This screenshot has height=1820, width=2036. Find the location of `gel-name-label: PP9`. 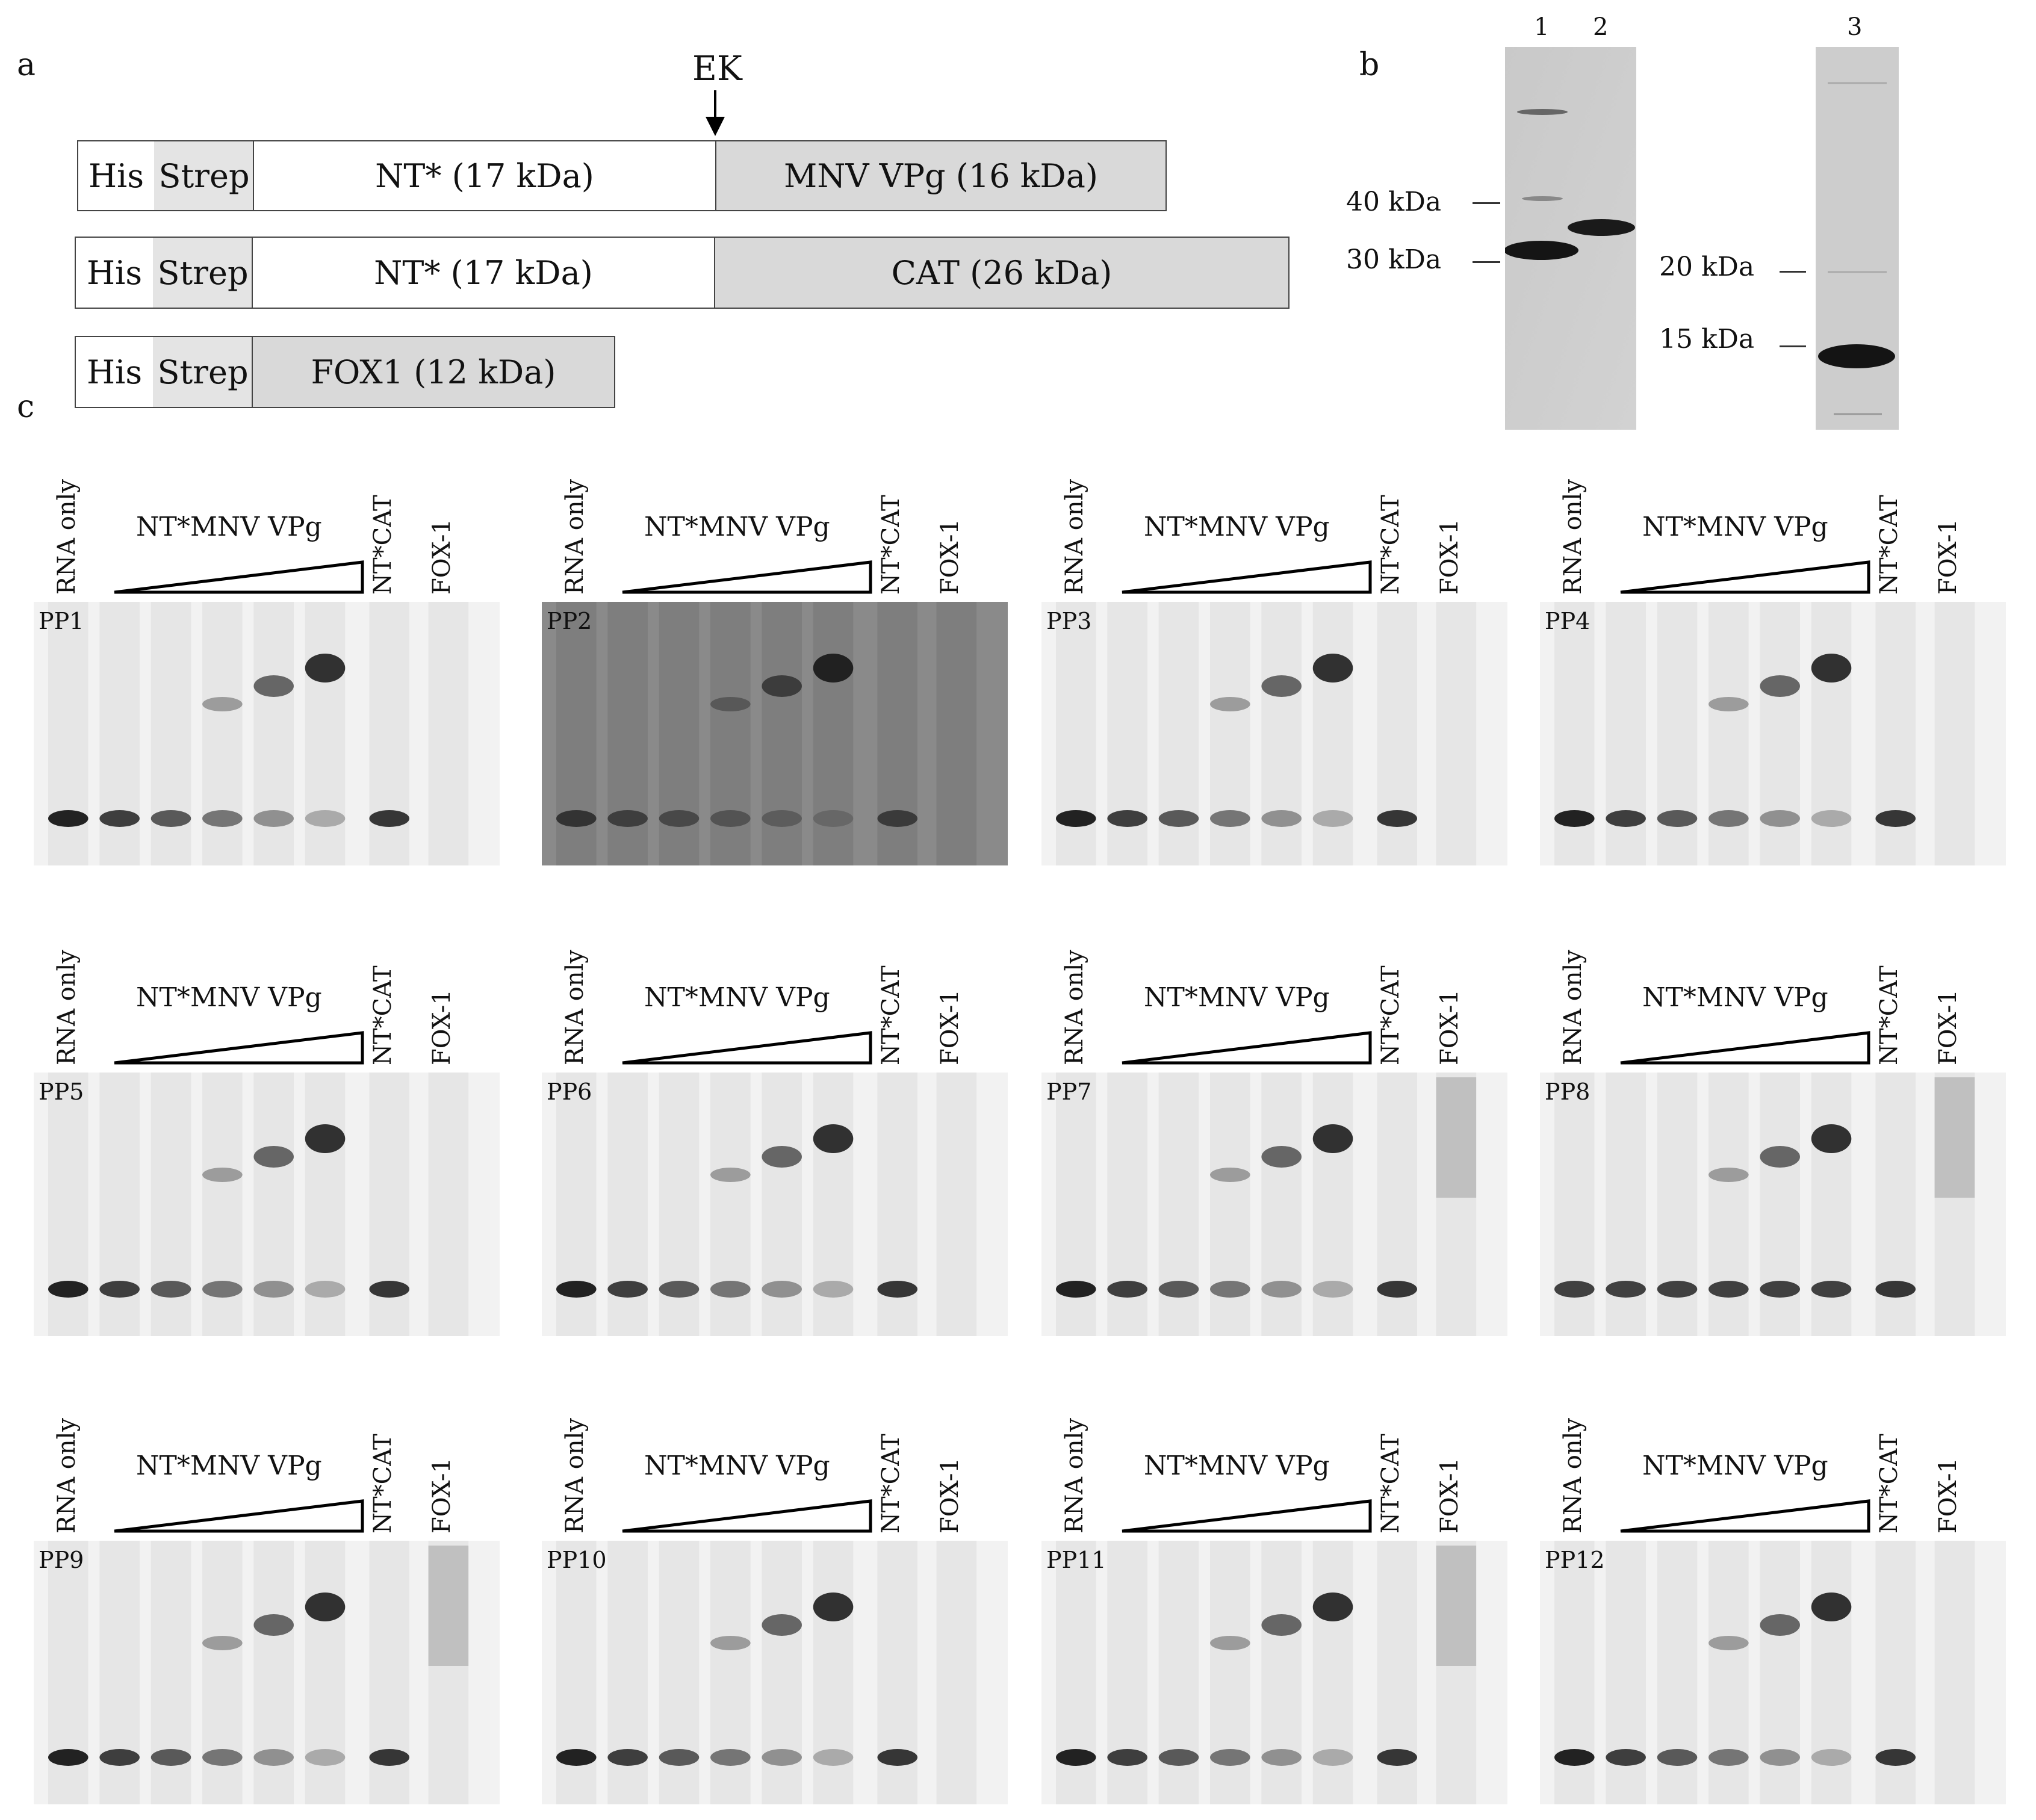

gel-name-label: PP9 is located at coordinates (61, 1560).